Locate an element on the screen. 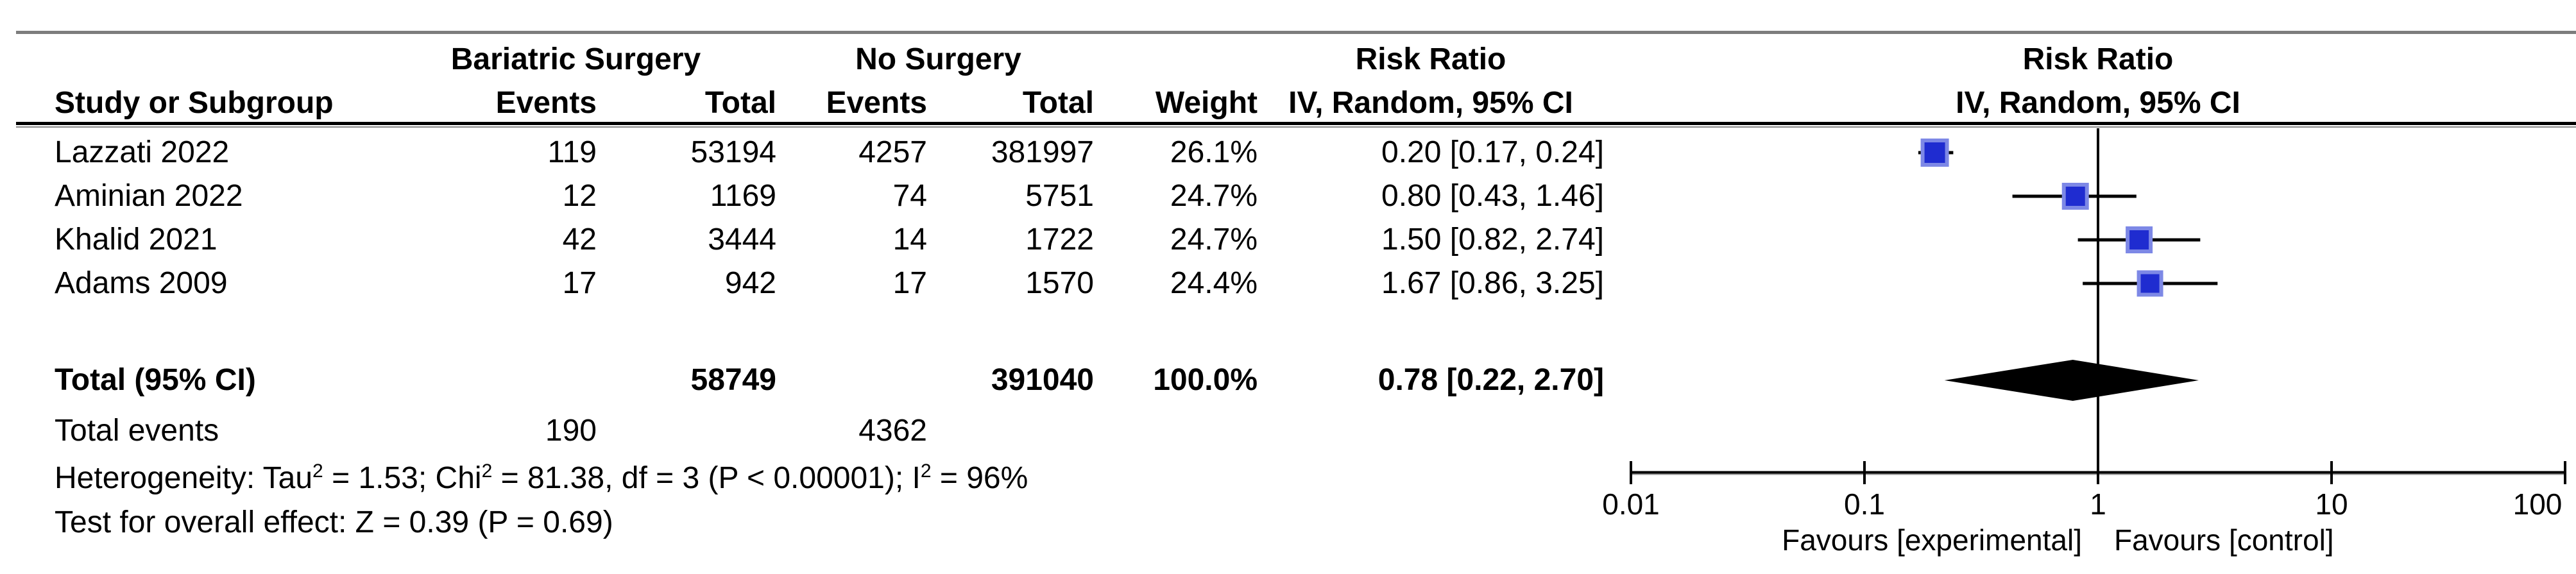 Image resolution: width=2576 pixels, height=574 pixels. events-exp-cell: 119 is located at coordinates (572, 152).